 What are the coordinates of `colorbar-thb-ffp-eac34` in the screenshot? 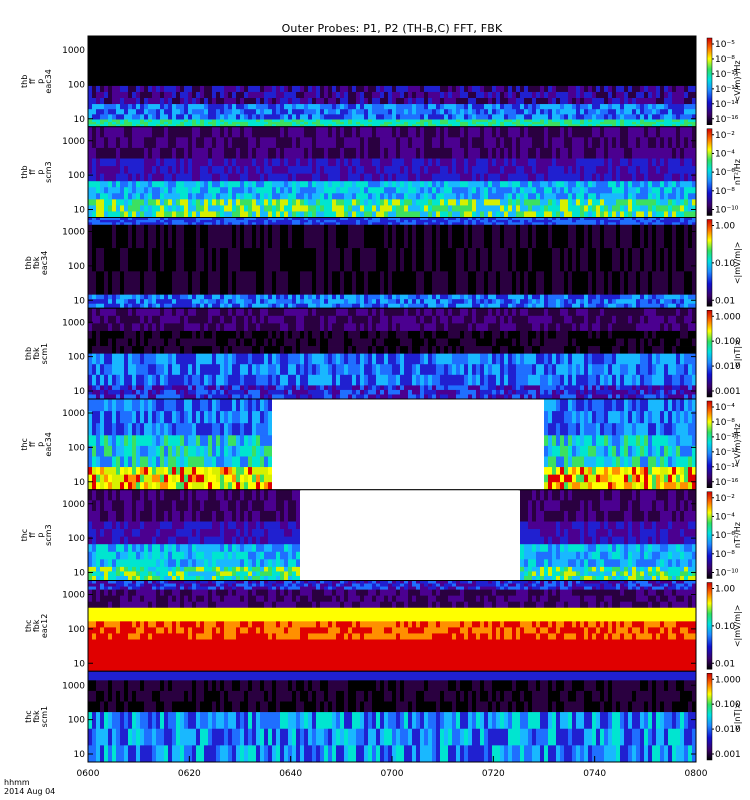 It's located at (709, 81).